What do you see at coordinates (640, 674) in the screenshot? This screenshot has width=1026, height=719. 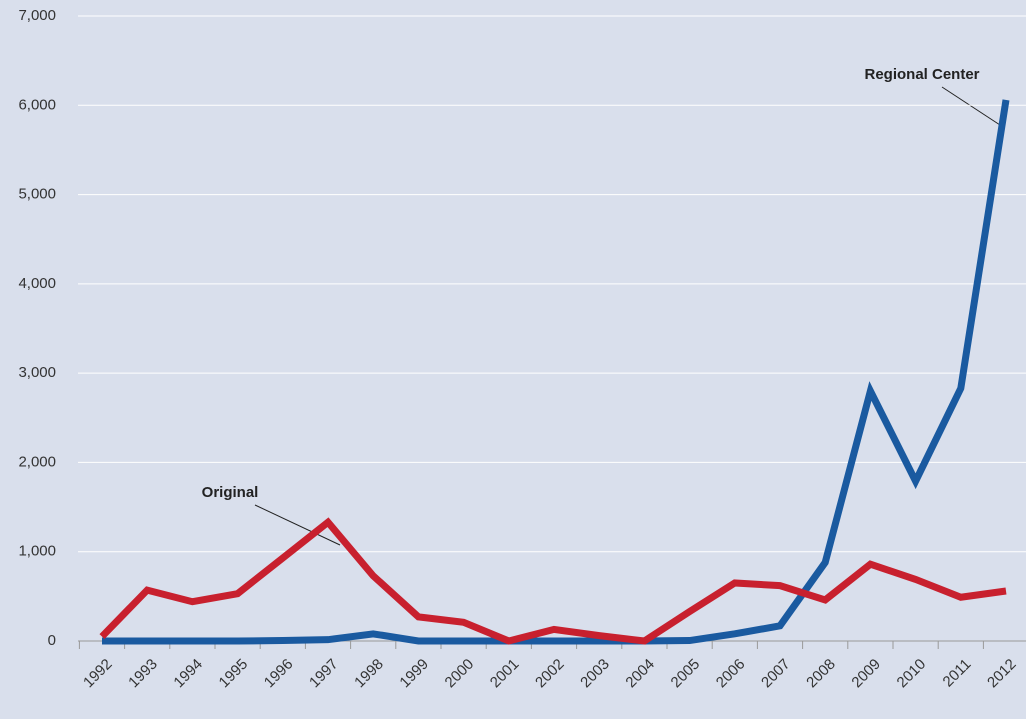 I see `x-tick-label: 2004` at bounding box center [640, 674].